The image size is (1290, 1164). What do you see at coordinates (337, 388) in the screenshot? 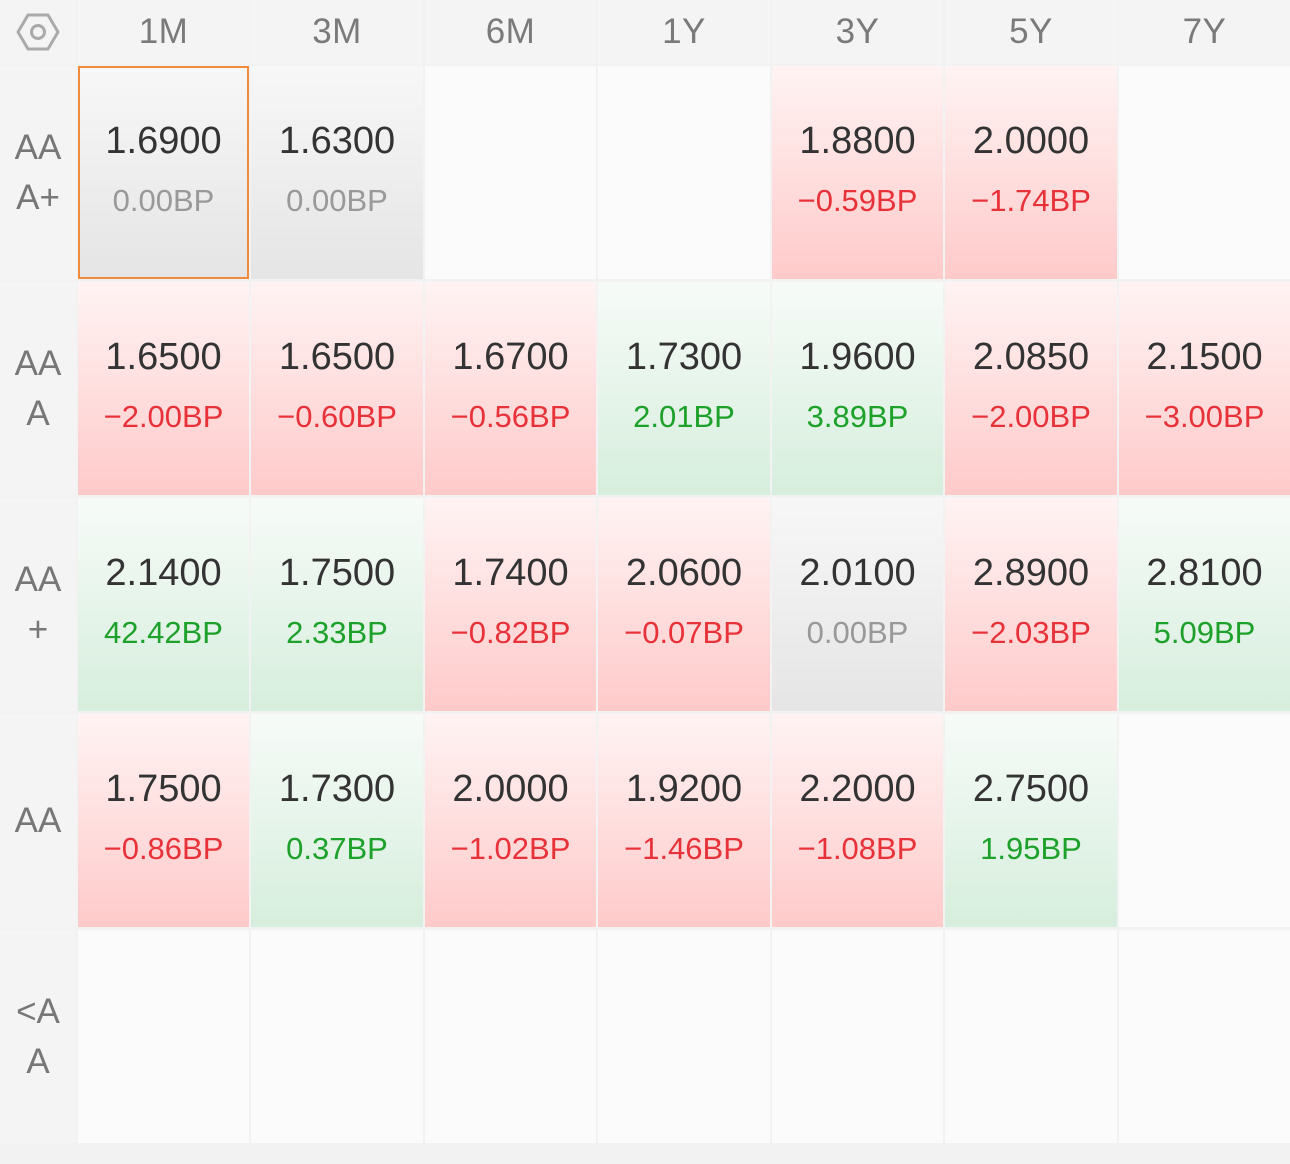
I see `grid-cell: 1.6500 −0.60BP` at bounding box center [337, 388].